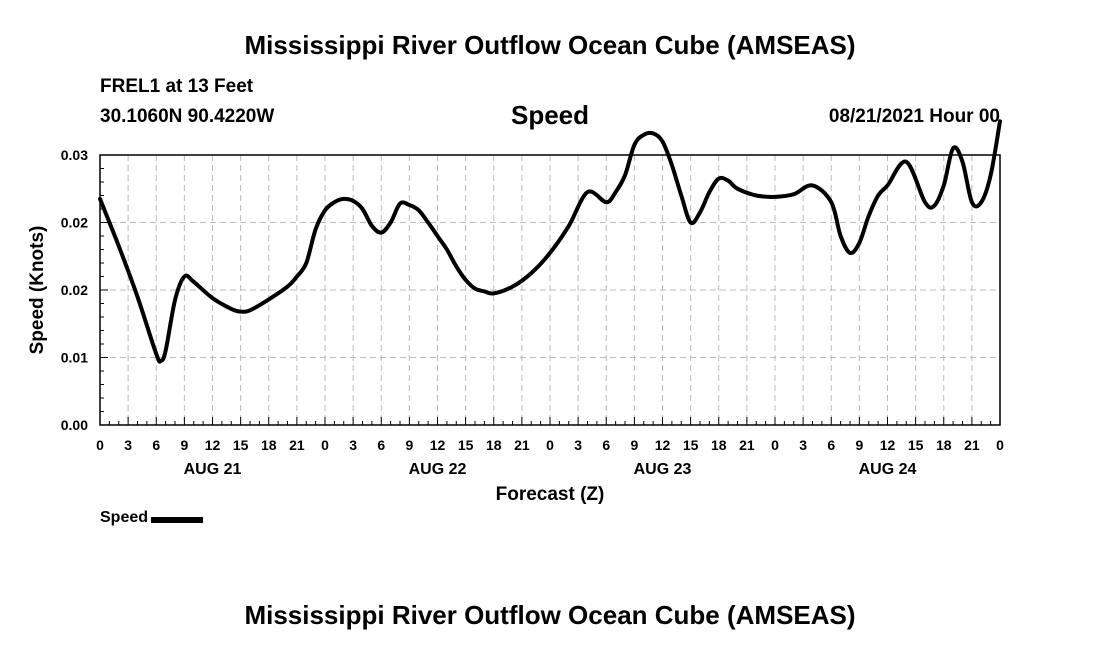 The image size is (1100, 650). Describe the element at coordinates (187, 116) in the screenshot. I see `coordinates-label: 30.1060N 90.4220W` at that location.